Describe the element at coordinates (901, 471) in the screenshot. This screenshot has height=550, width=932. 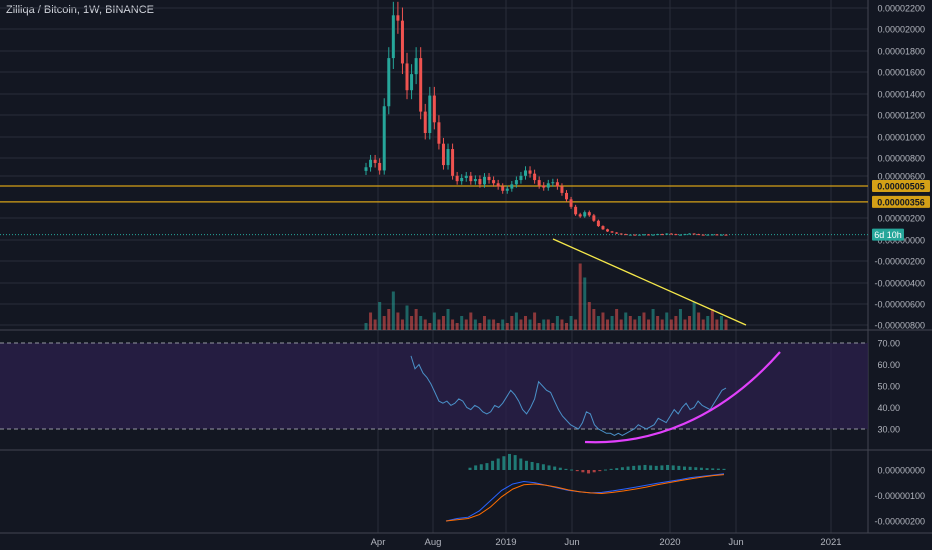
I see `macd-y-tick-label: 0.00000000` at that location.